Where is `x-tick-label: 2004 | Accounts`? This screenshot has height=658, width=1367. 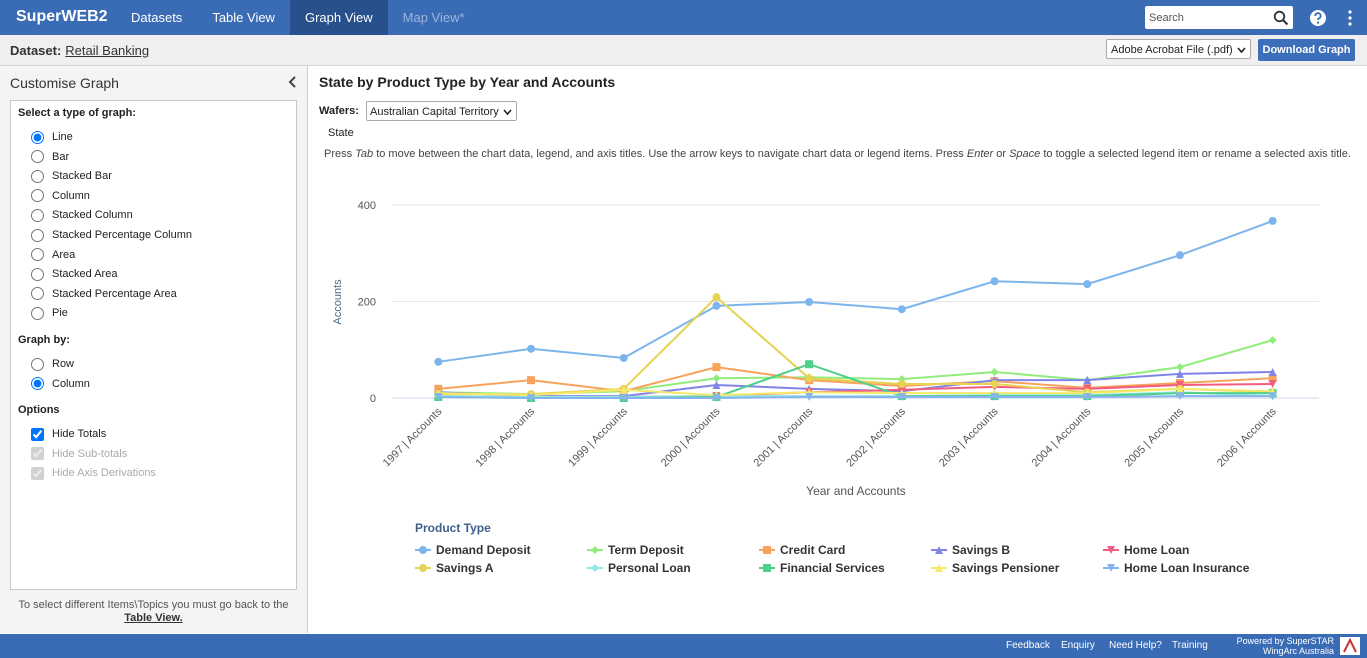 x-tick-label: 2004 | Accounts is located at coordinates (1062, 437).